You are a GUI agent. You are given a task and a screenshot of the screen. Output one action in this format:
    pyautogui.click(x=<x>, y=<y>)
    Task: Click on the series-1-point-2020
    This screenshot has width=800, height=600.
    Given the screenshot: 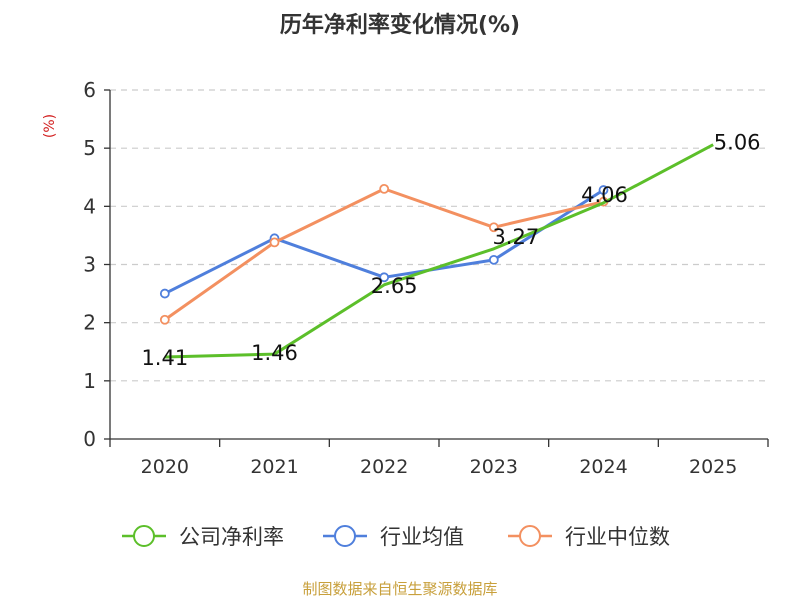 What is the action you would take?
    pyautogui.click(x=164, y=293)
    